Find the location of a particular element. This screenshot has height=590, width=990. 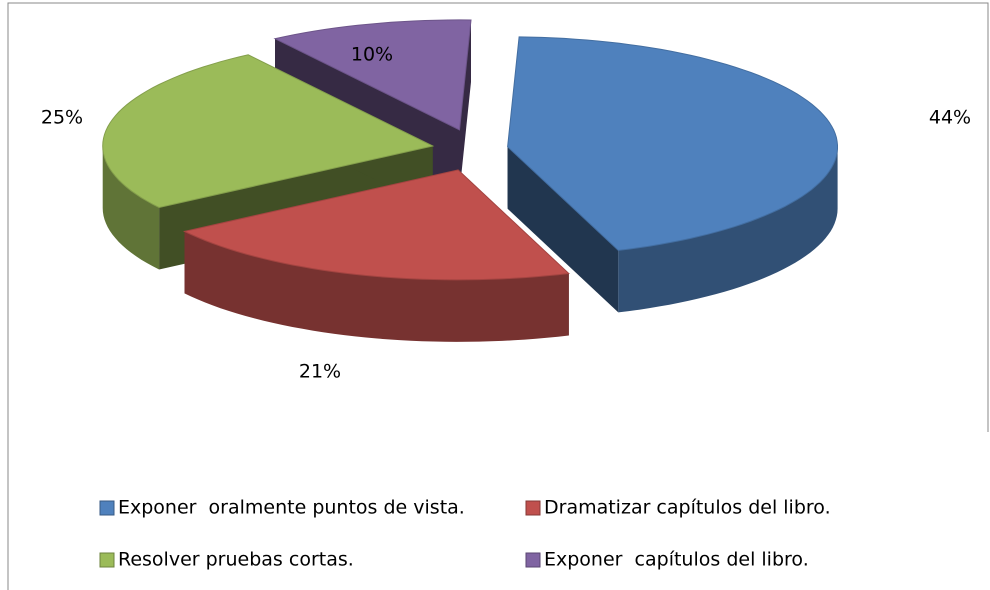

data-label: 25% is located at coordinates (62, 118).